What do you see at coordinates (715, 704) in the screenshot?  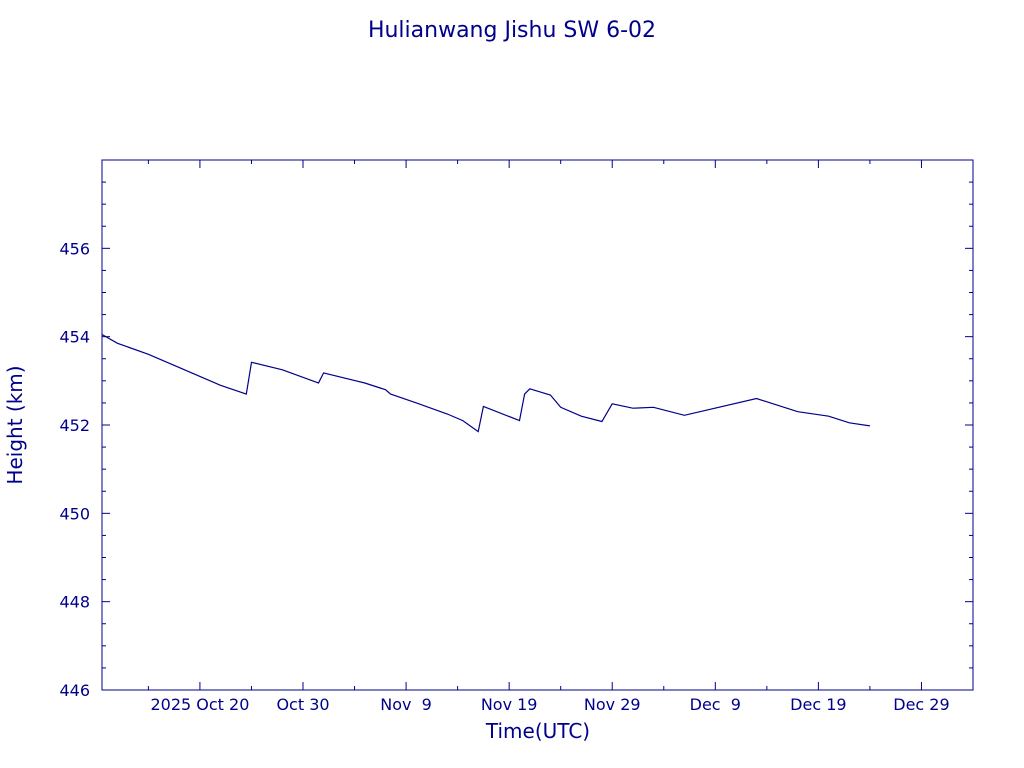 I see `x-tick-label: Dec 9` at bounding box center [715, 704].